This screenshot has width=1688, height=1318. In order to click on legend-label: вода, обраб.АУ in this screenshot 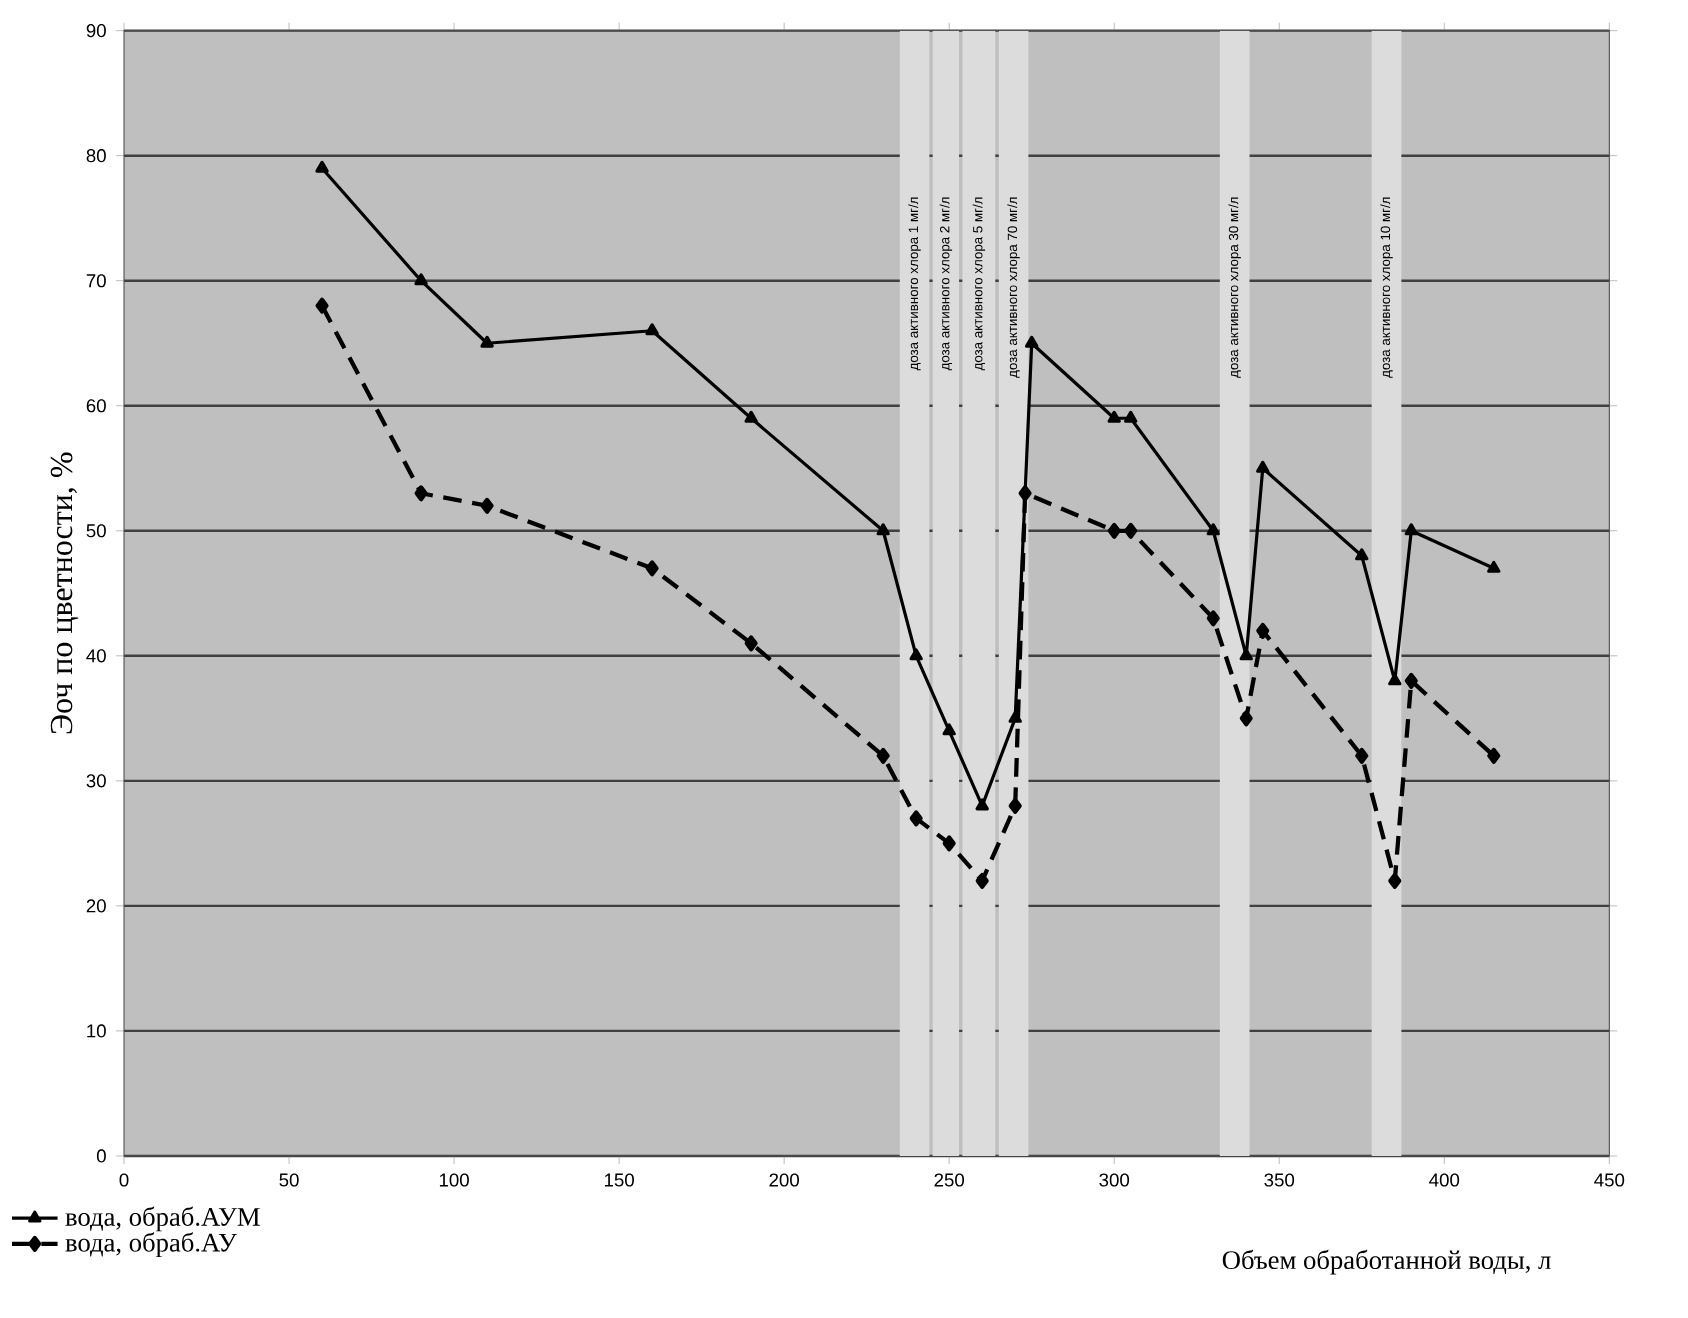, I will do `click(151, 1245)`.